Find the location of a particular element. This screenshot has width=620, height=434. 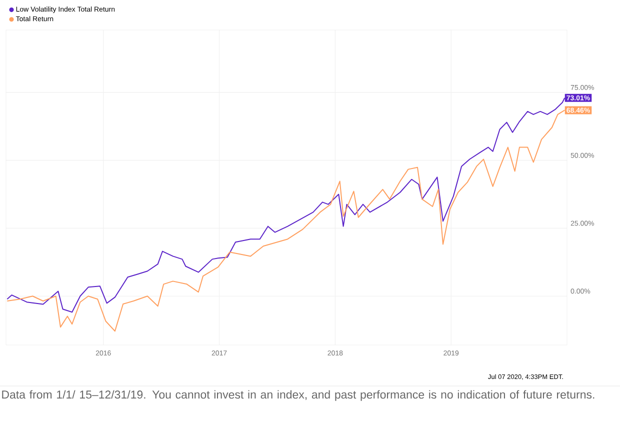

text: Data from 1/1/ 15–12/31/19. You cannot invest in an index, and past performance is no indication of future returns. is located at coordinates (298, 395).